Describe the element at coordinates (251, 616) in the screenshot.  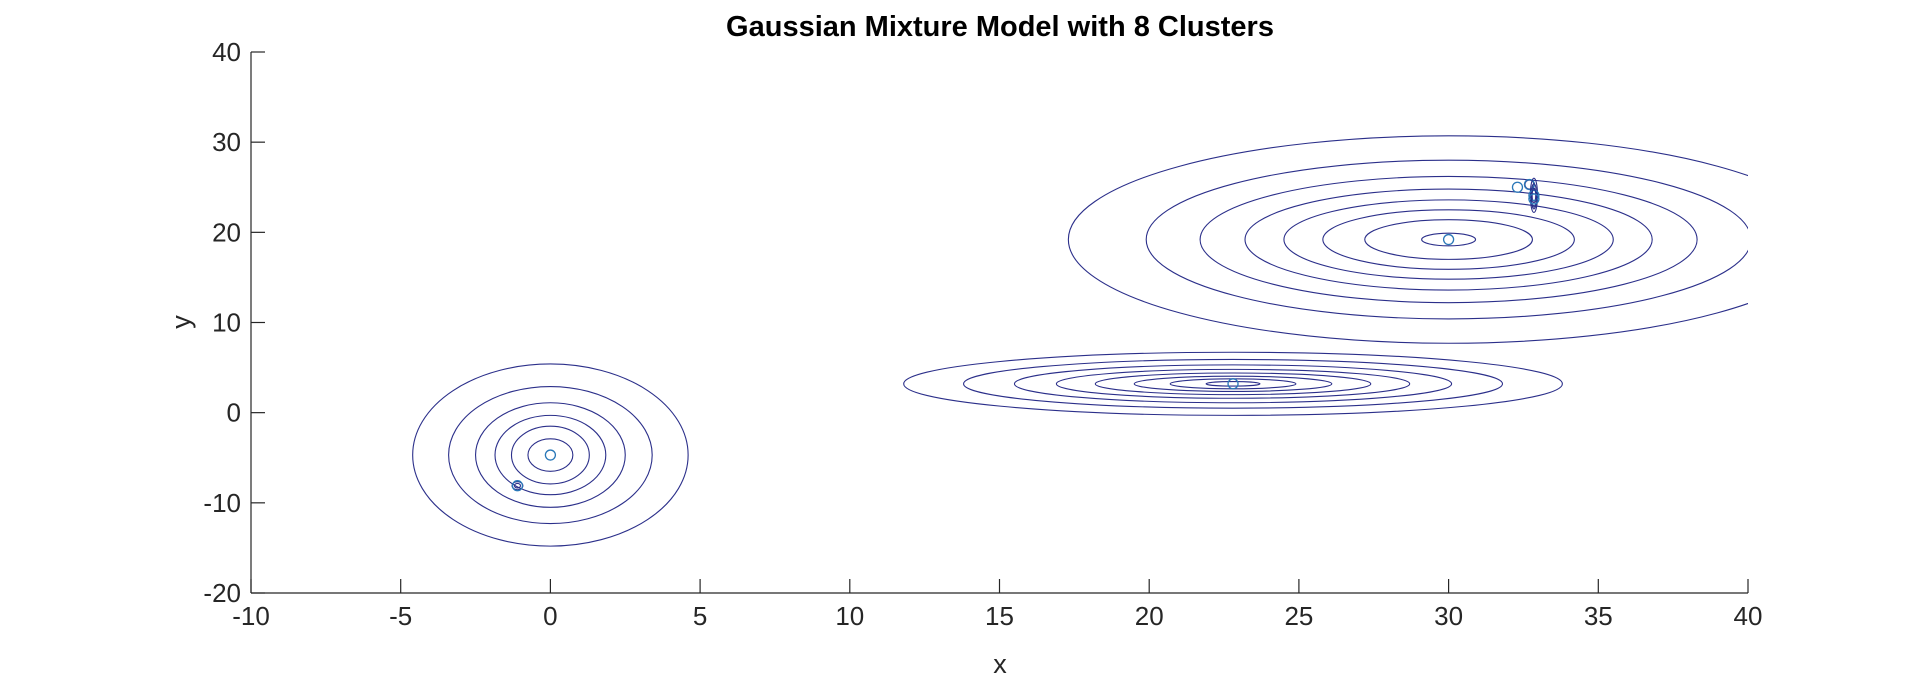
I see `x-tick-label: -10` at that location.